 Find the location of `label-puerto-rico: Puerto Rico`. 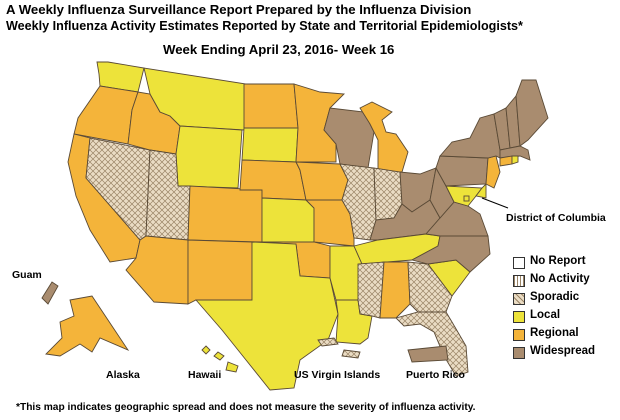

label-puerto-rico: Puerto Rico is located at coordinates (435, 375).